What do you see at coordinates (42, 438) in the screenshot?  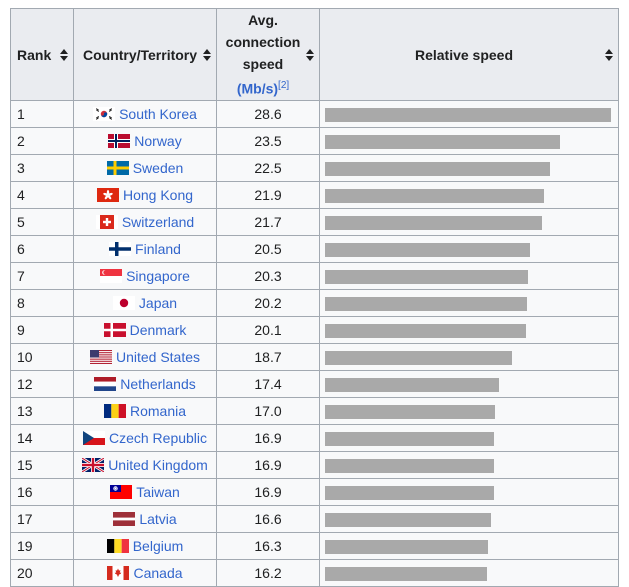 I see `rank-cell: 14` at bounding box center [42, 438].